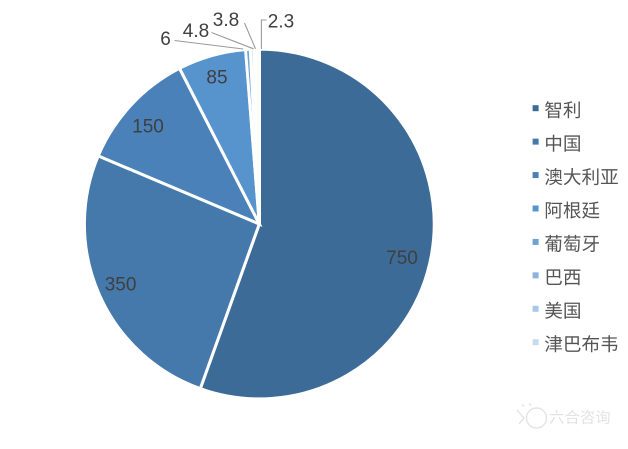 This screenshot has height=449, width=628. Describe the element at coordinates (121, 284) in the screenshot. I see `svg-text: 350` at that location.